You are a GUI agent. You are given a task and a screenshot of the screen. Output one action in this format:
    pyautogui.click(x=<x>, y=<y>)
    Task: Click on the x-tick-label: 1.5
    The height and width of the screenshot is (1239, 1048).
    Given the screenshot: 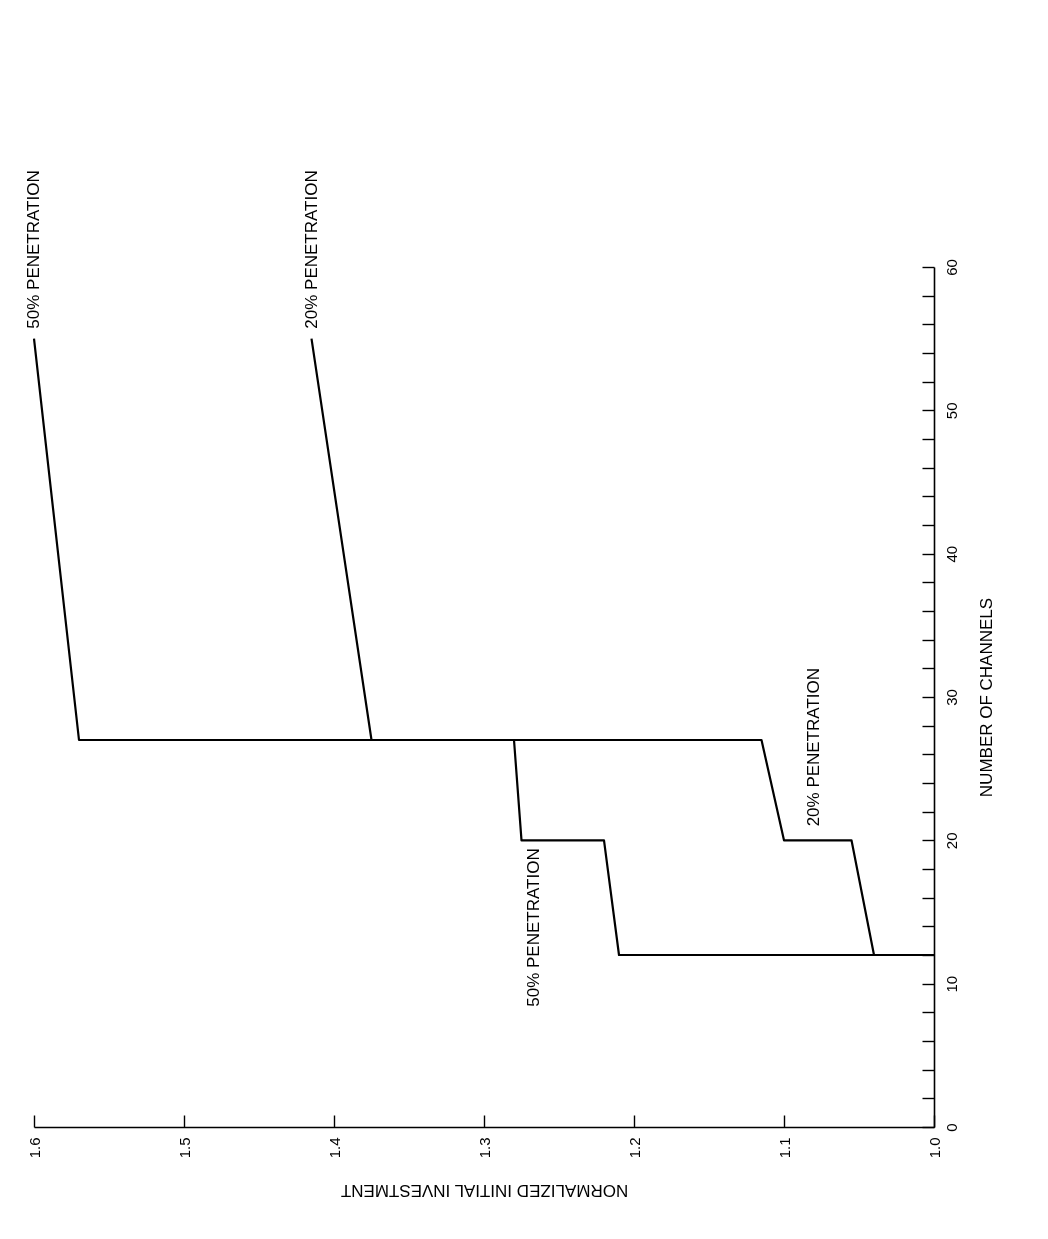 What is the action you would take?
    pyautogui.click(x=184, y=1148)
    